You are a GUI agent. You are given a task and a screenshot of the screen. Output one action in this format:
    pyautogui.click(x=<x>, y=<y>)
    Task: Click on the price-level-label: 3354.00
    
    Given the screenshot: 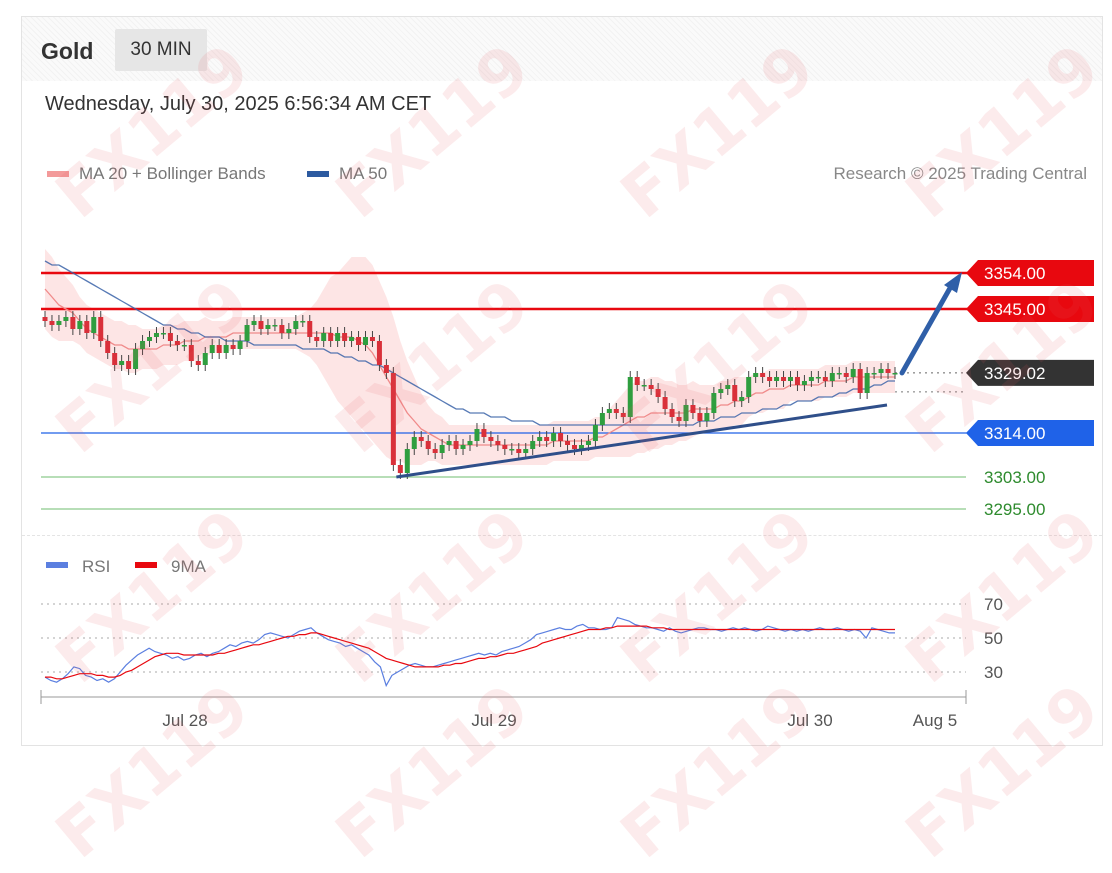 What is the action you would take?
    pyautogui.click(x=1014, y=273)
    